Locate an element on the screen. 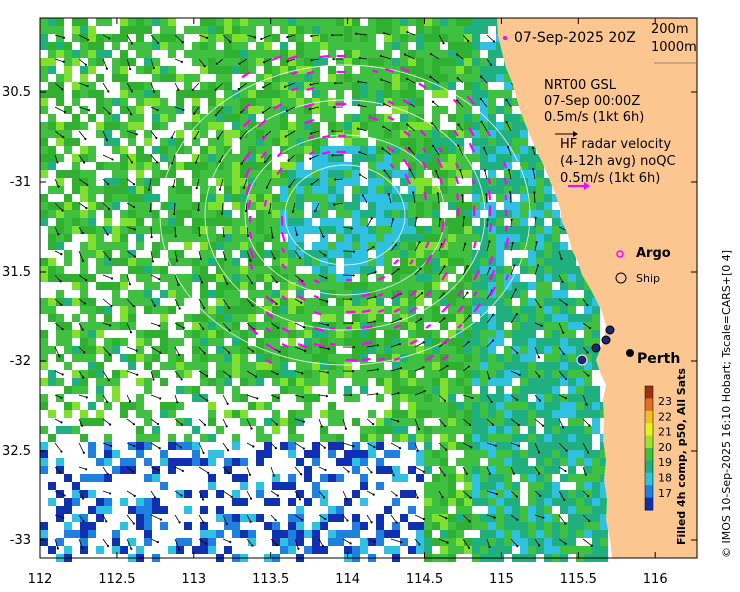  gsl-scale: 0.5m/s (1kt 6h) is located at coordinates (594, 117).